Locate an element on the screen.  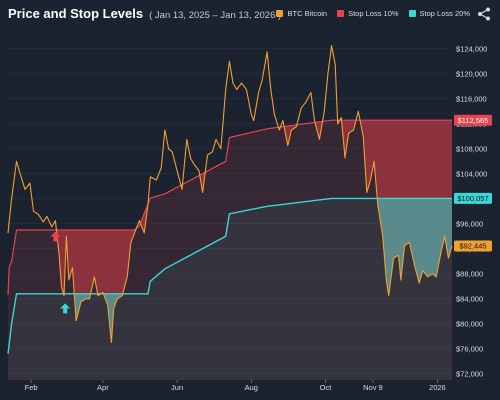
legend-item-stop-20: Stop Loss 20% is located at coordinates (439, 13).